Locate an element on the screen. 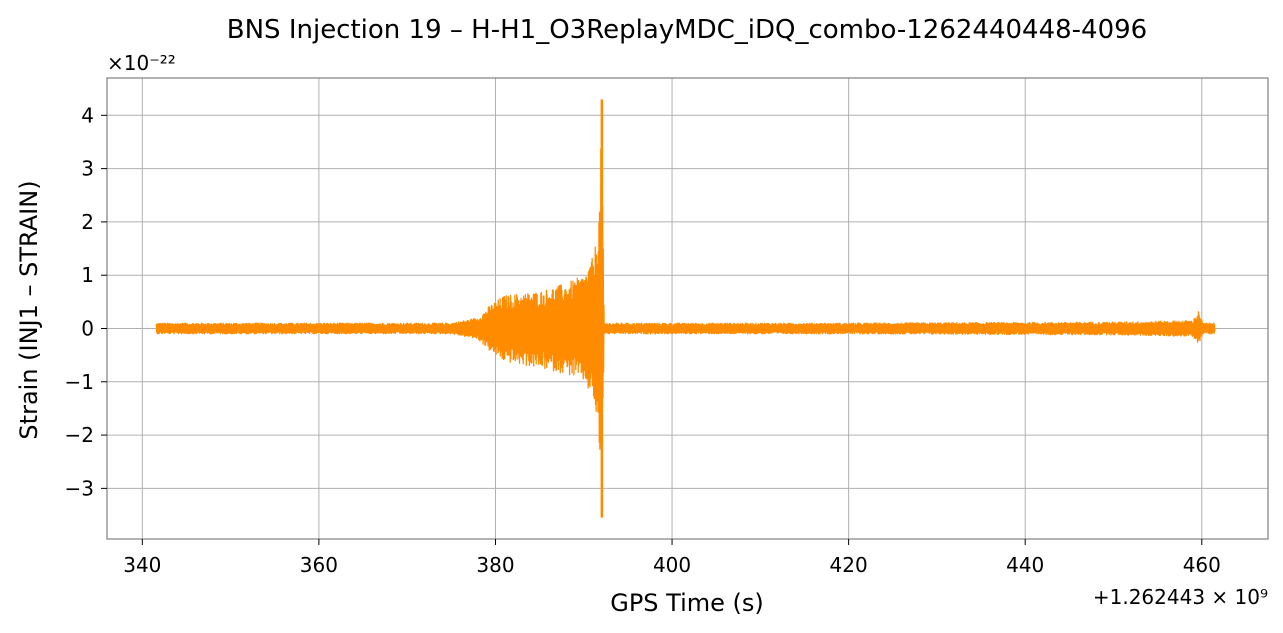 This screenshot has width=1283, height=633. x-tick-label: 440 is located at coordinates (1025, 565).